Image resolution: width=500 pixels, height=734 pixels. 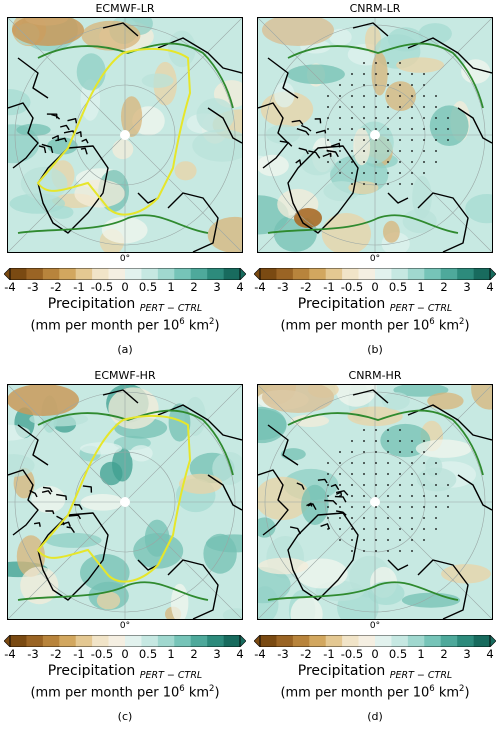 What do you see at coordinates (105, 693) in the screenshot?
I see `units-part: (mm per month per 10` at bounding box center [105, 693].